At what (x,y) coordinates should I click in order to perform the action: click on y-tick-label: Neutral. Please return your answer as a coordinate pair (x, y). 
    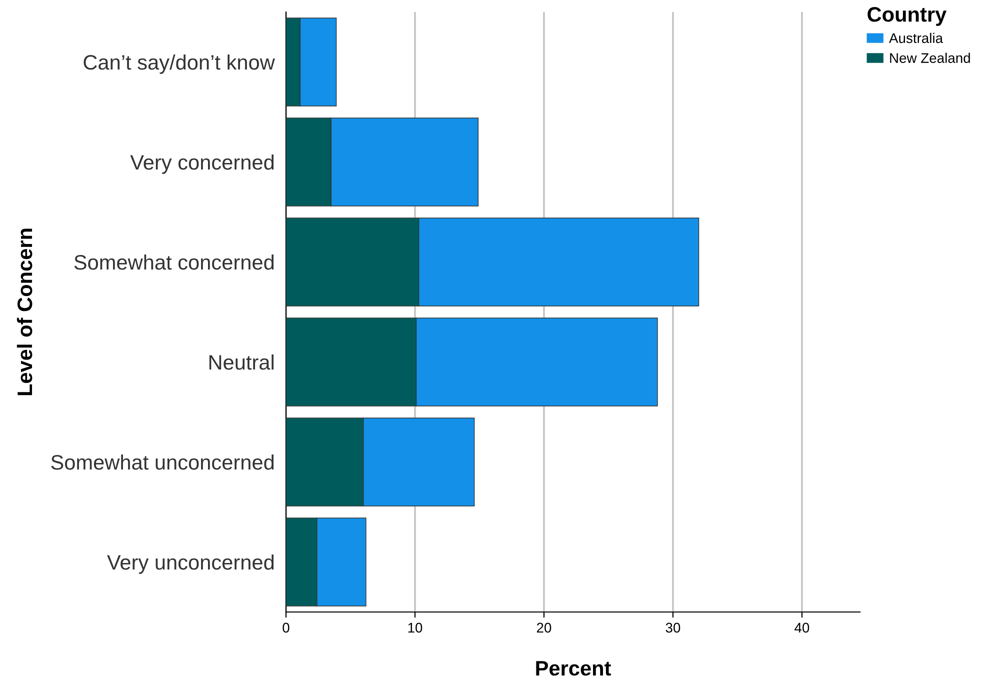
    Looking at the image, I should click on (241, 362).